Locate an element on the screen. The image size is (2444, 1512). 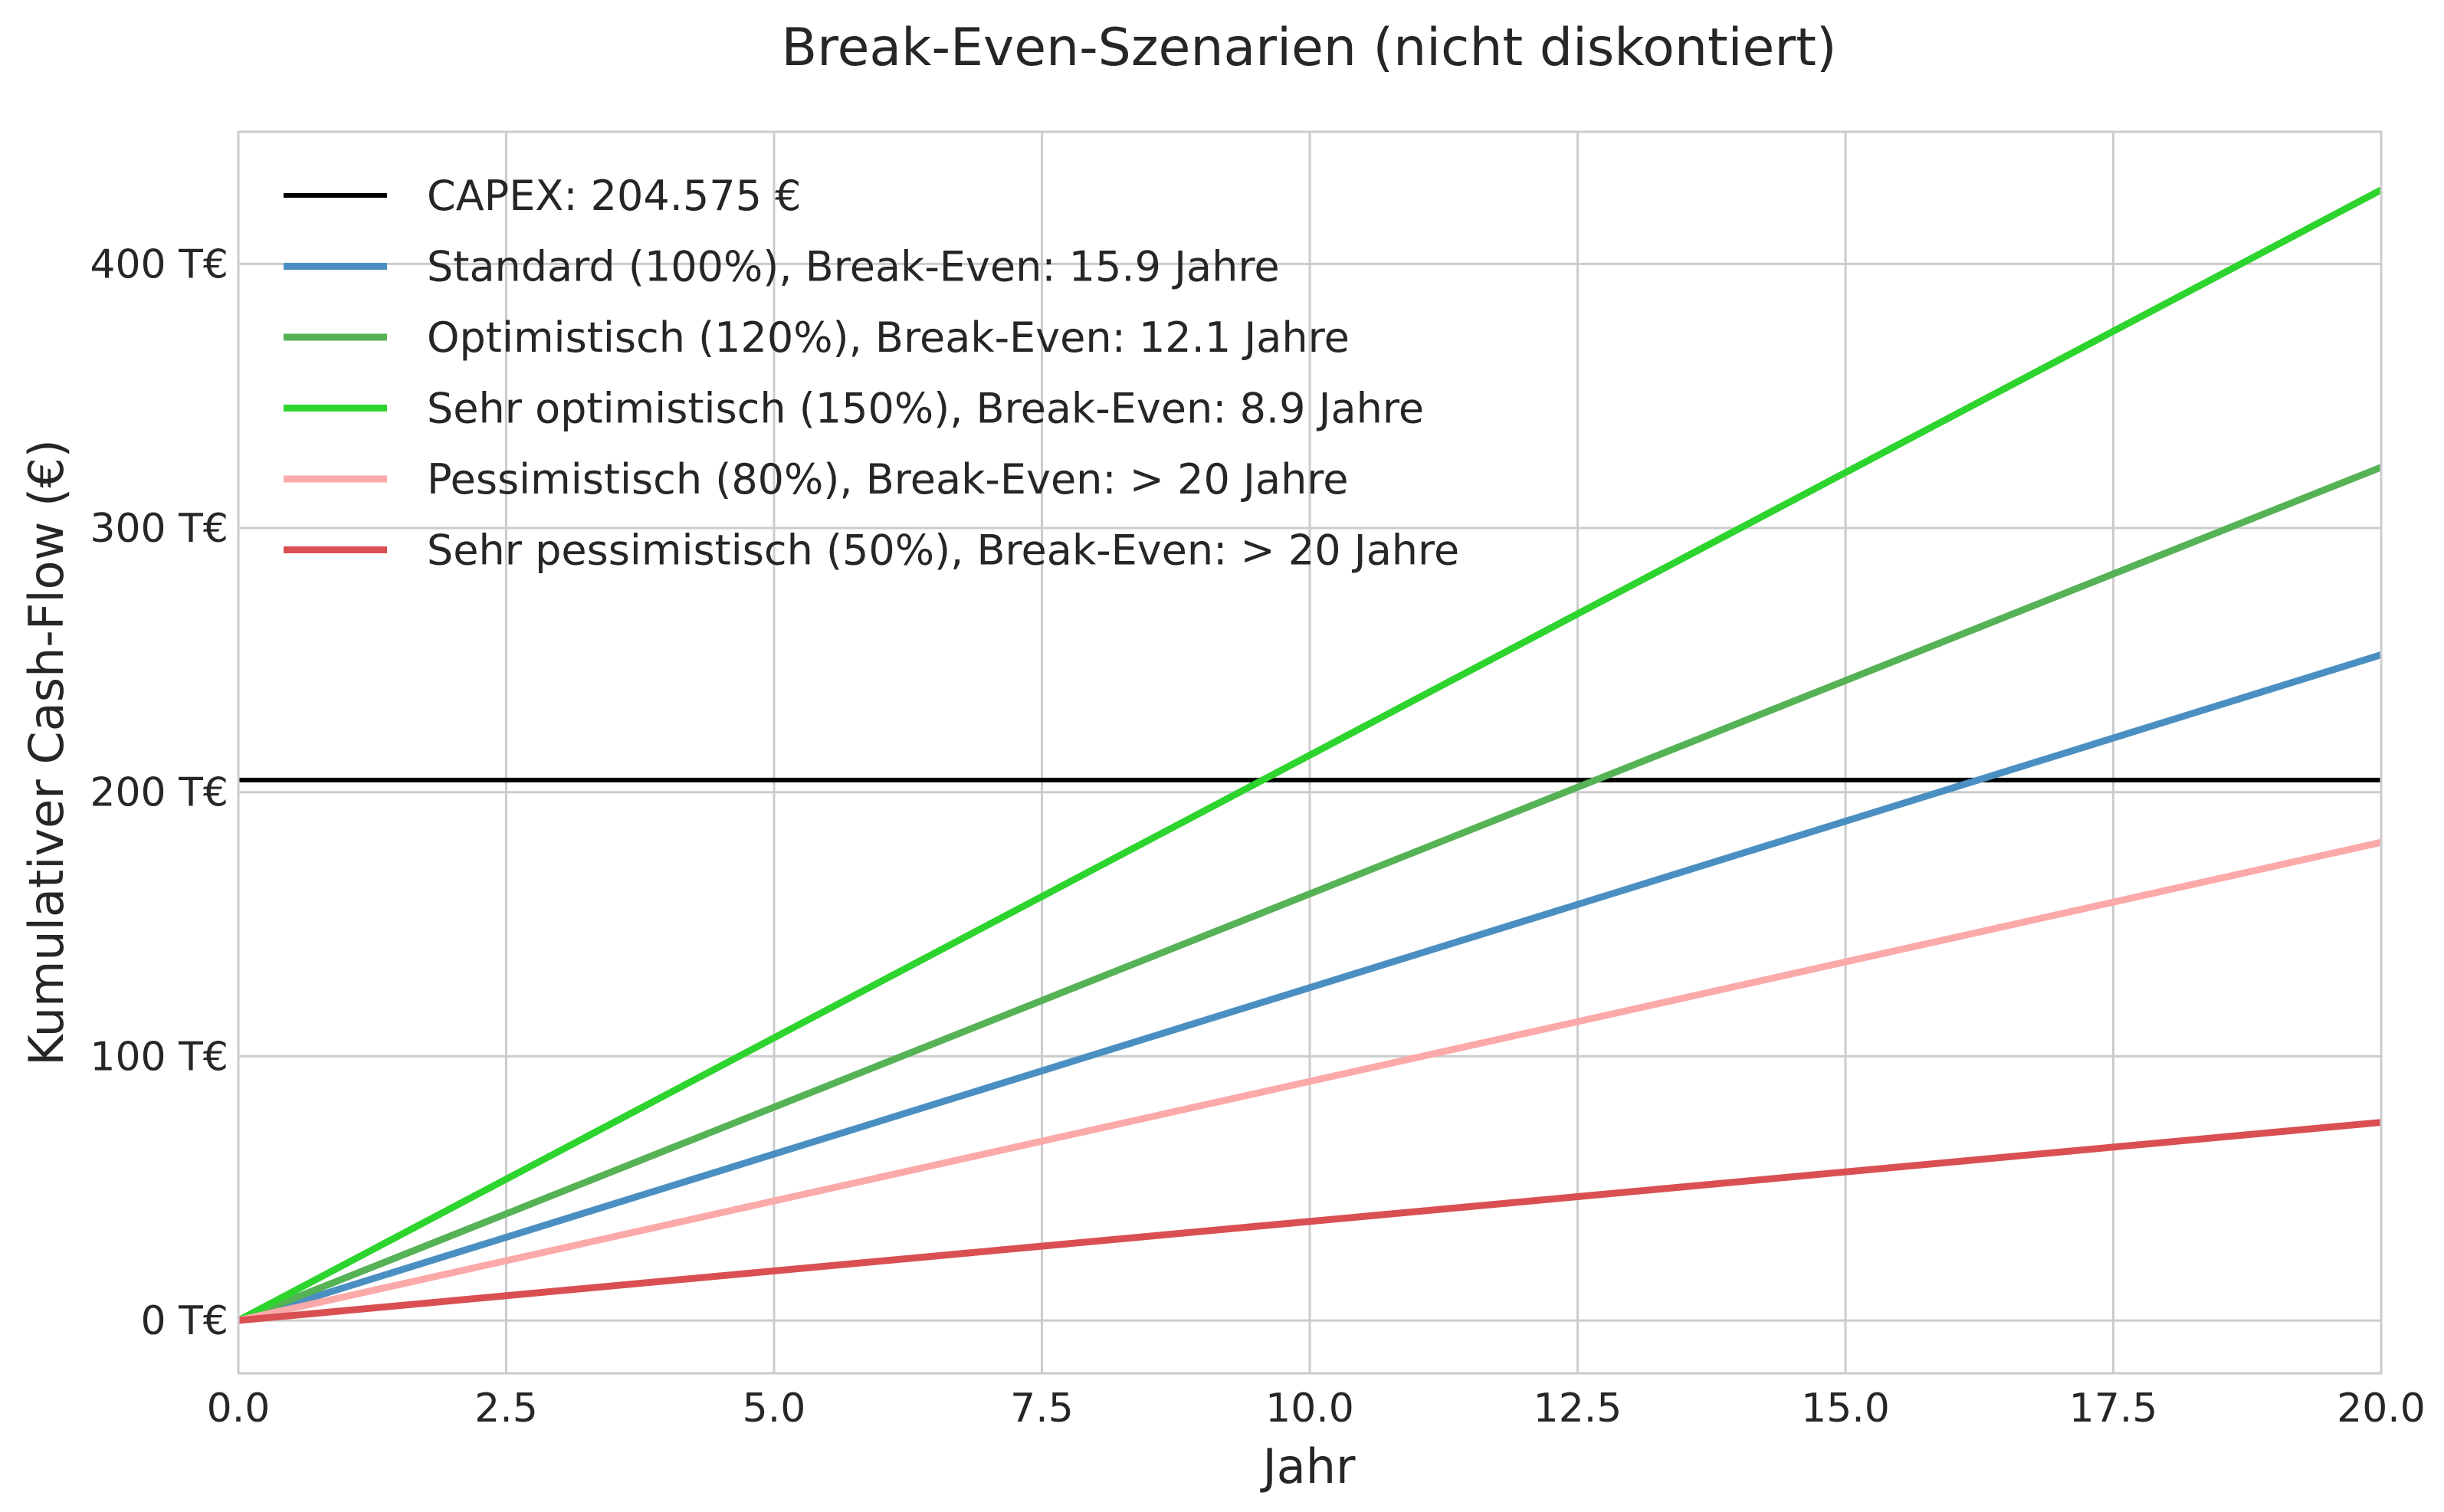
x-tick-label: 20.0 is located at coordinates (2381, 1409).